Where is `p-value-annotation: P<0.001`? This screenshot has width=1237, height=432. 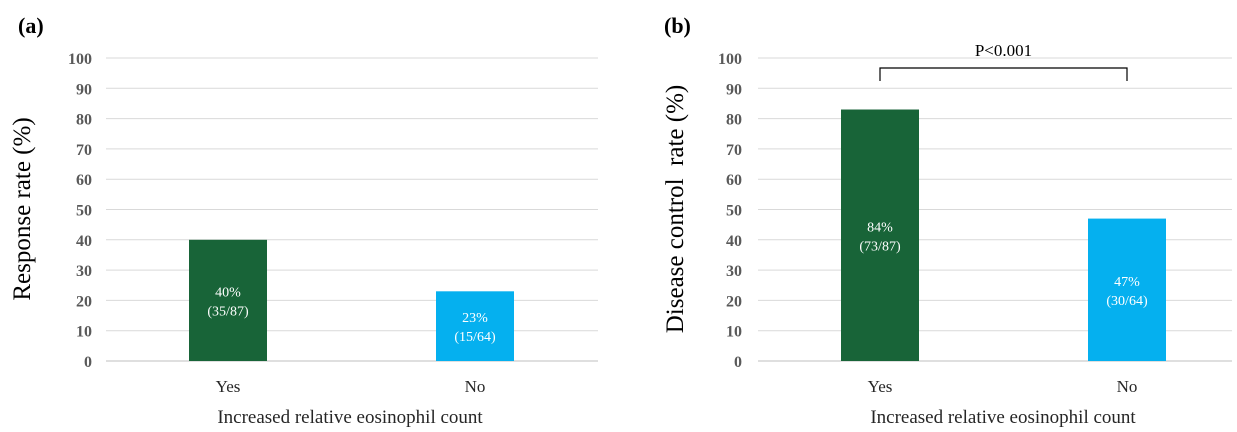 p-value-annotation: P<0.001 is located at coordinates (1003, 50).